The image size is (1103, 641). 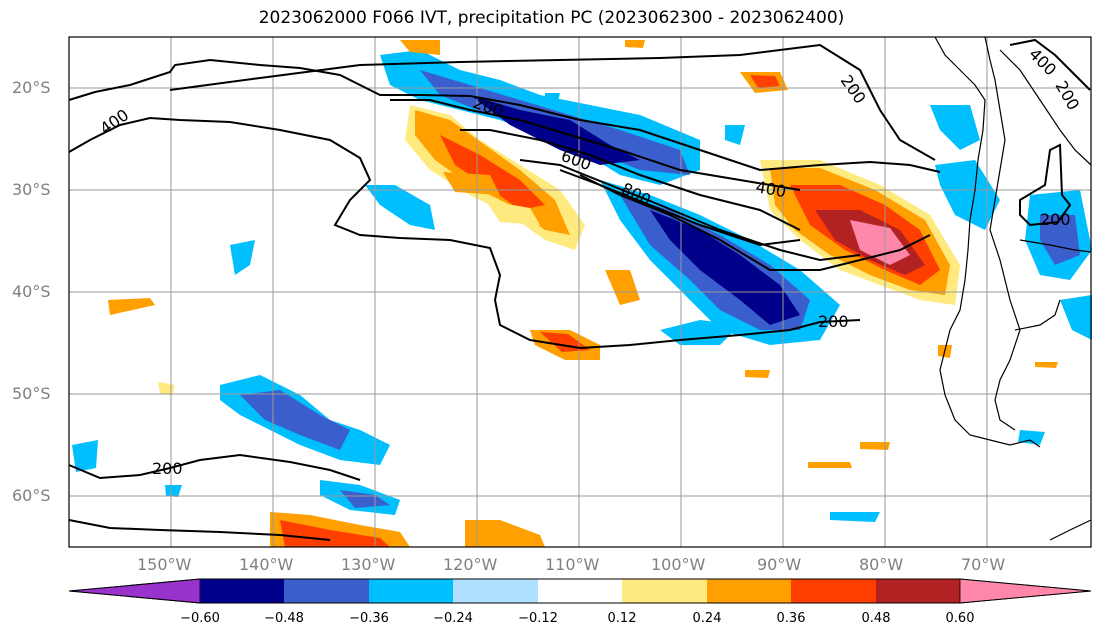 What do you see at coordinates (876, 618) in the screenshot?
I see `colorbar-tick-label: 0.48` at bounding box center [876, 618].